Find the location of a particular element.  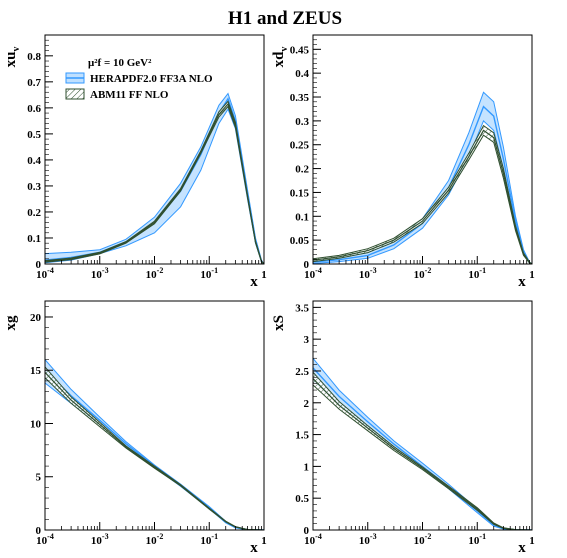

y-axis-label: xg is located at coordinates (11, 323).